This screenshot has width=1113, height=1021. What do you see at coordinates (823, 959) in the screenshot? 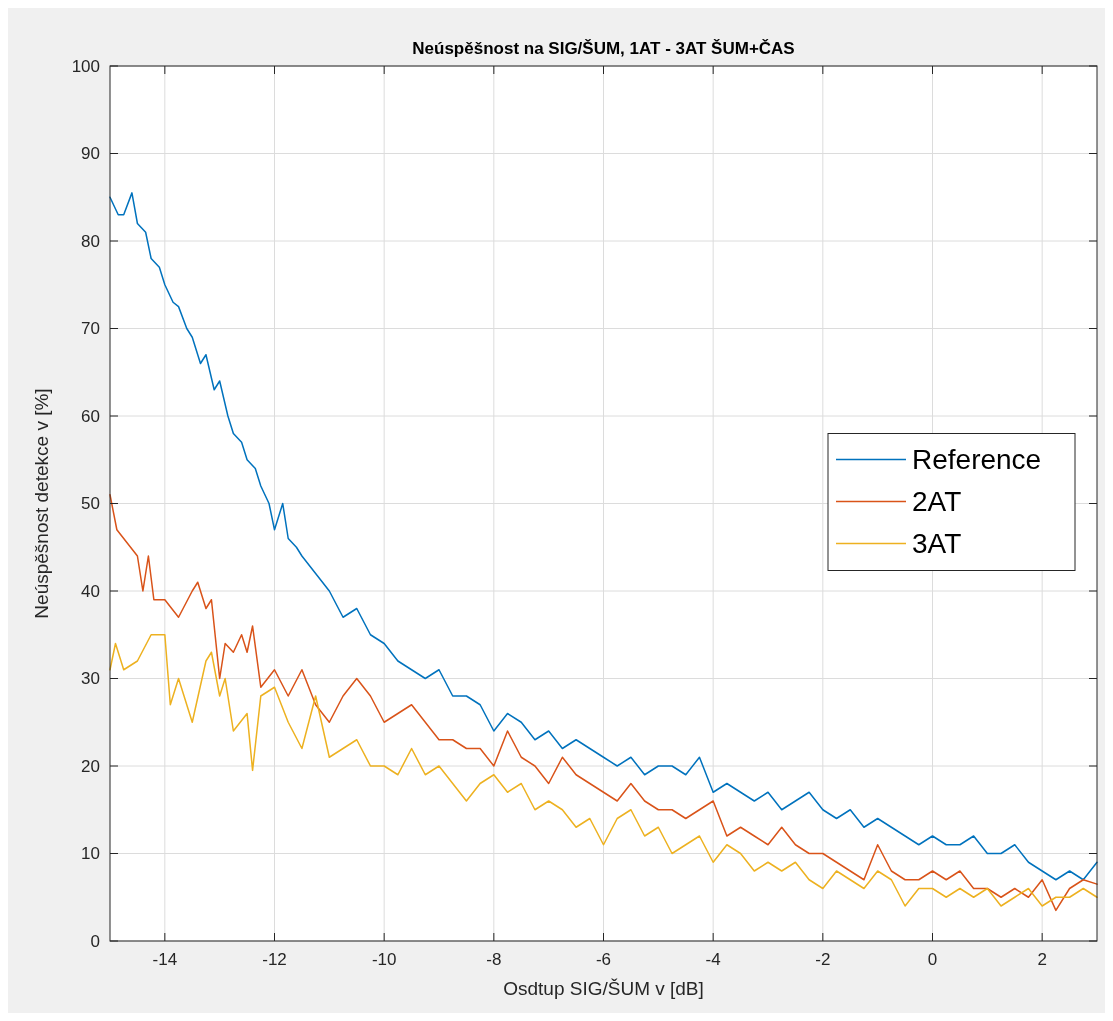
I see `x-tick-label: -2` at bounding box center [823, 959].